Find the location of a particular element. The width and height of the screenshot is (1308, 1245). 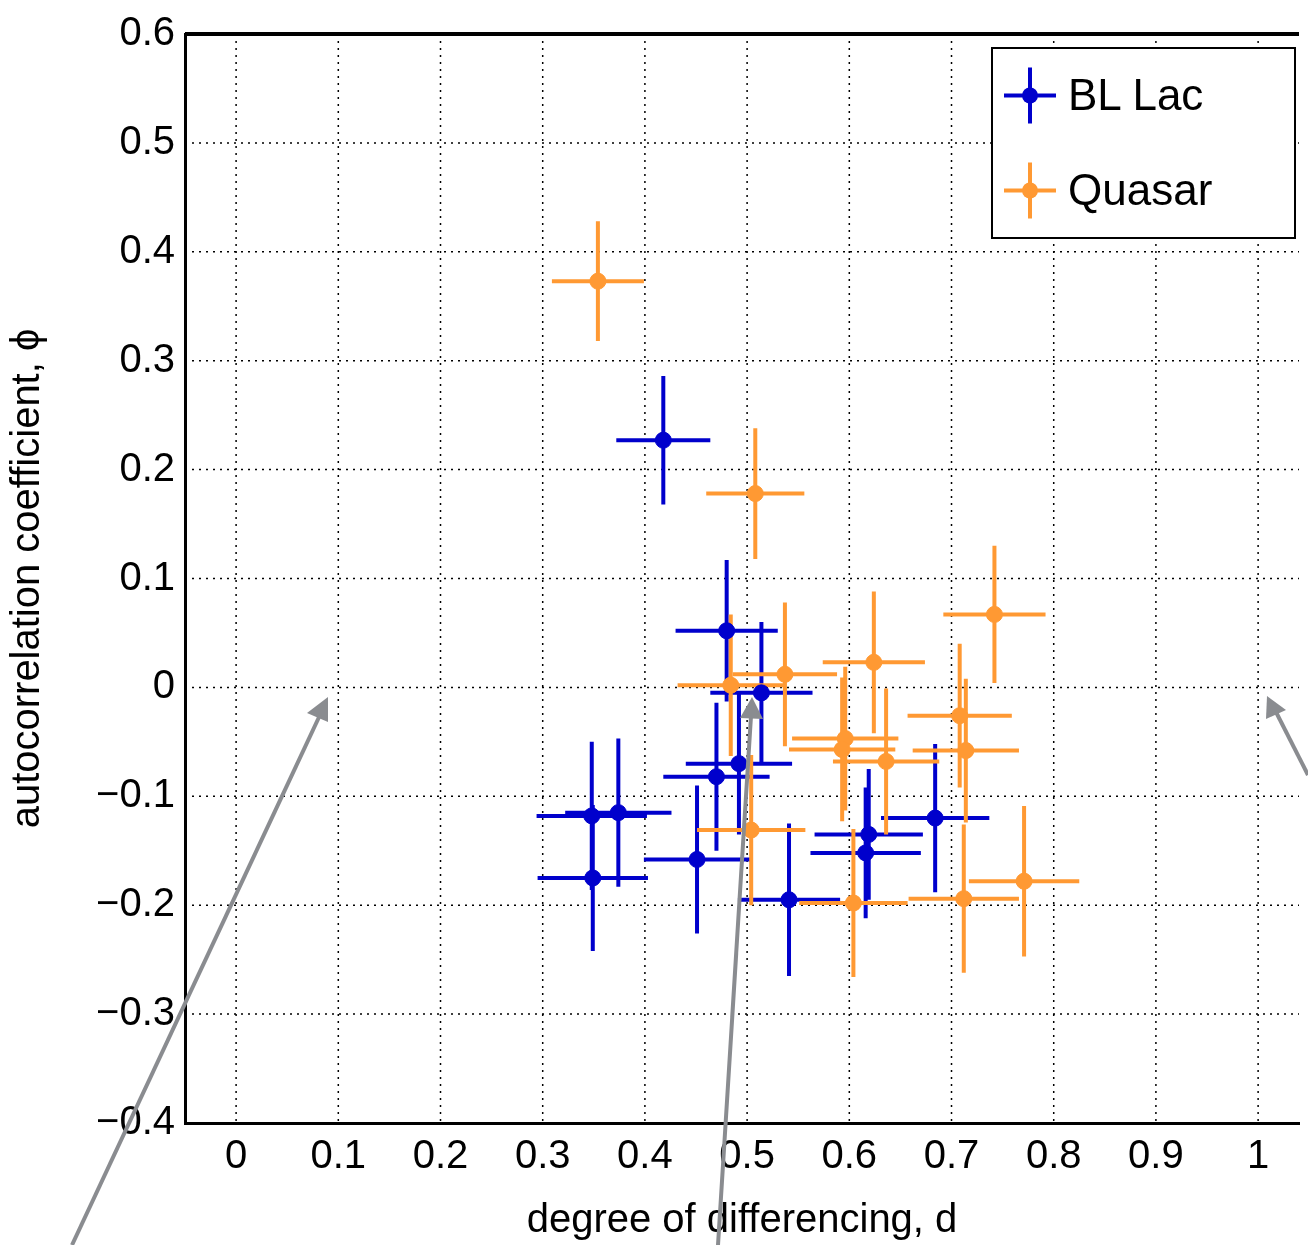

y-tick-label: 0.5 is located at coordinates (147, 139).